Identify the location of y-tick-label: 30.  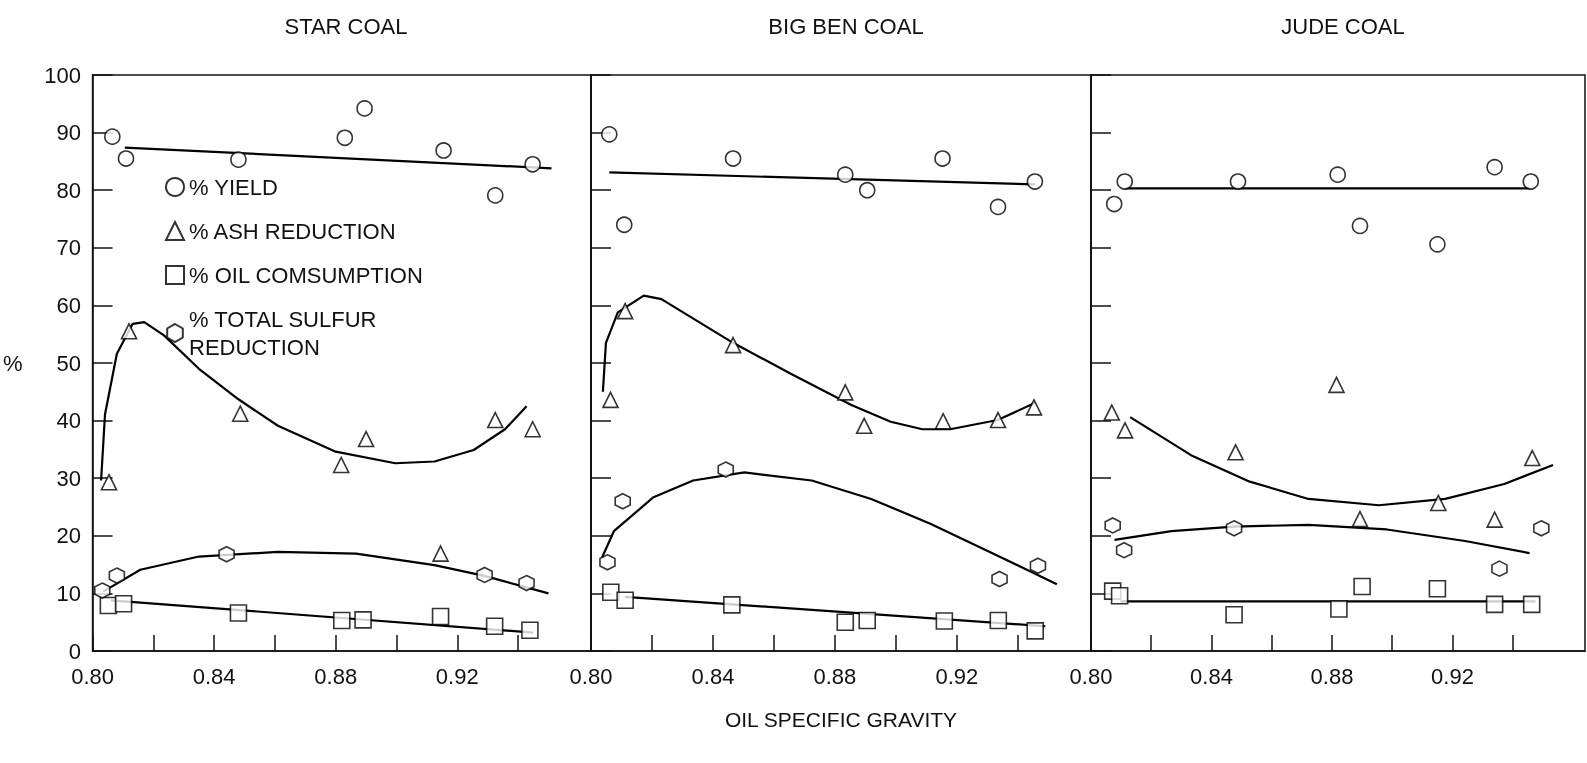
(68, 478).